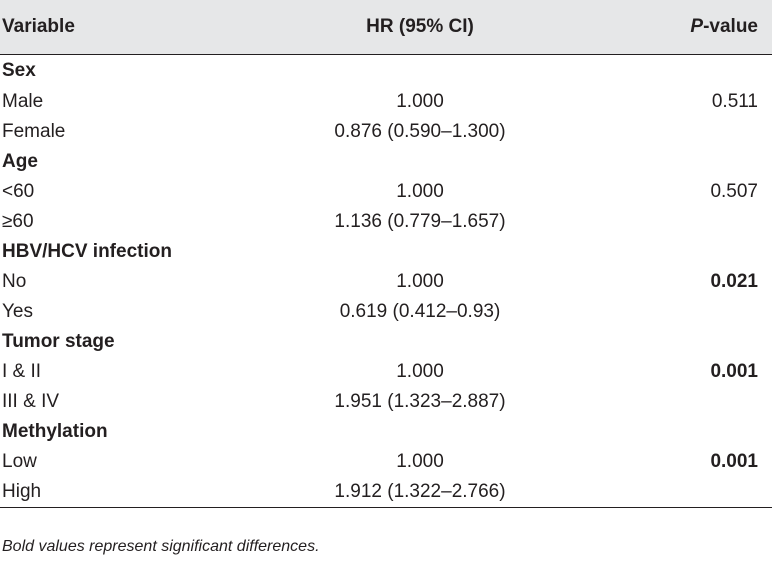 This screenshot has width=772, height=563. What do you see at coordinates (23, 101) in the screenshot?
I see `variable-cell: Male` at bounding box center [23, 101].